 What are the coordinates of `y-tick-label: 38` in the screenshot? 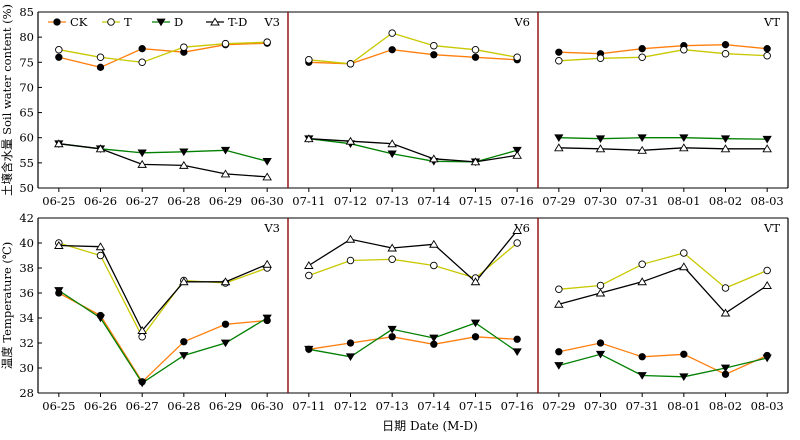 It's located at (26, 268).